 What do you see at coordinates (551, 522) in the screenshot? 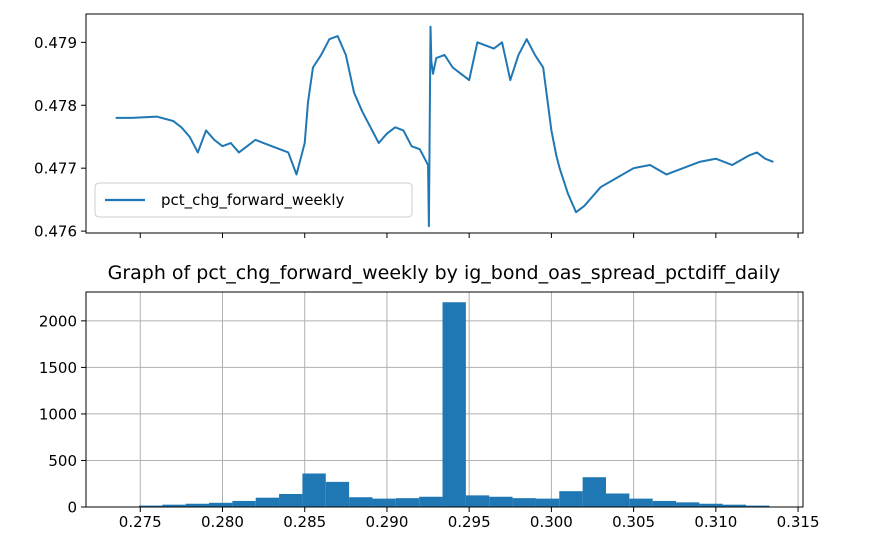
I see `x-tick-label: 0.300` at bounding box center [551, 522].